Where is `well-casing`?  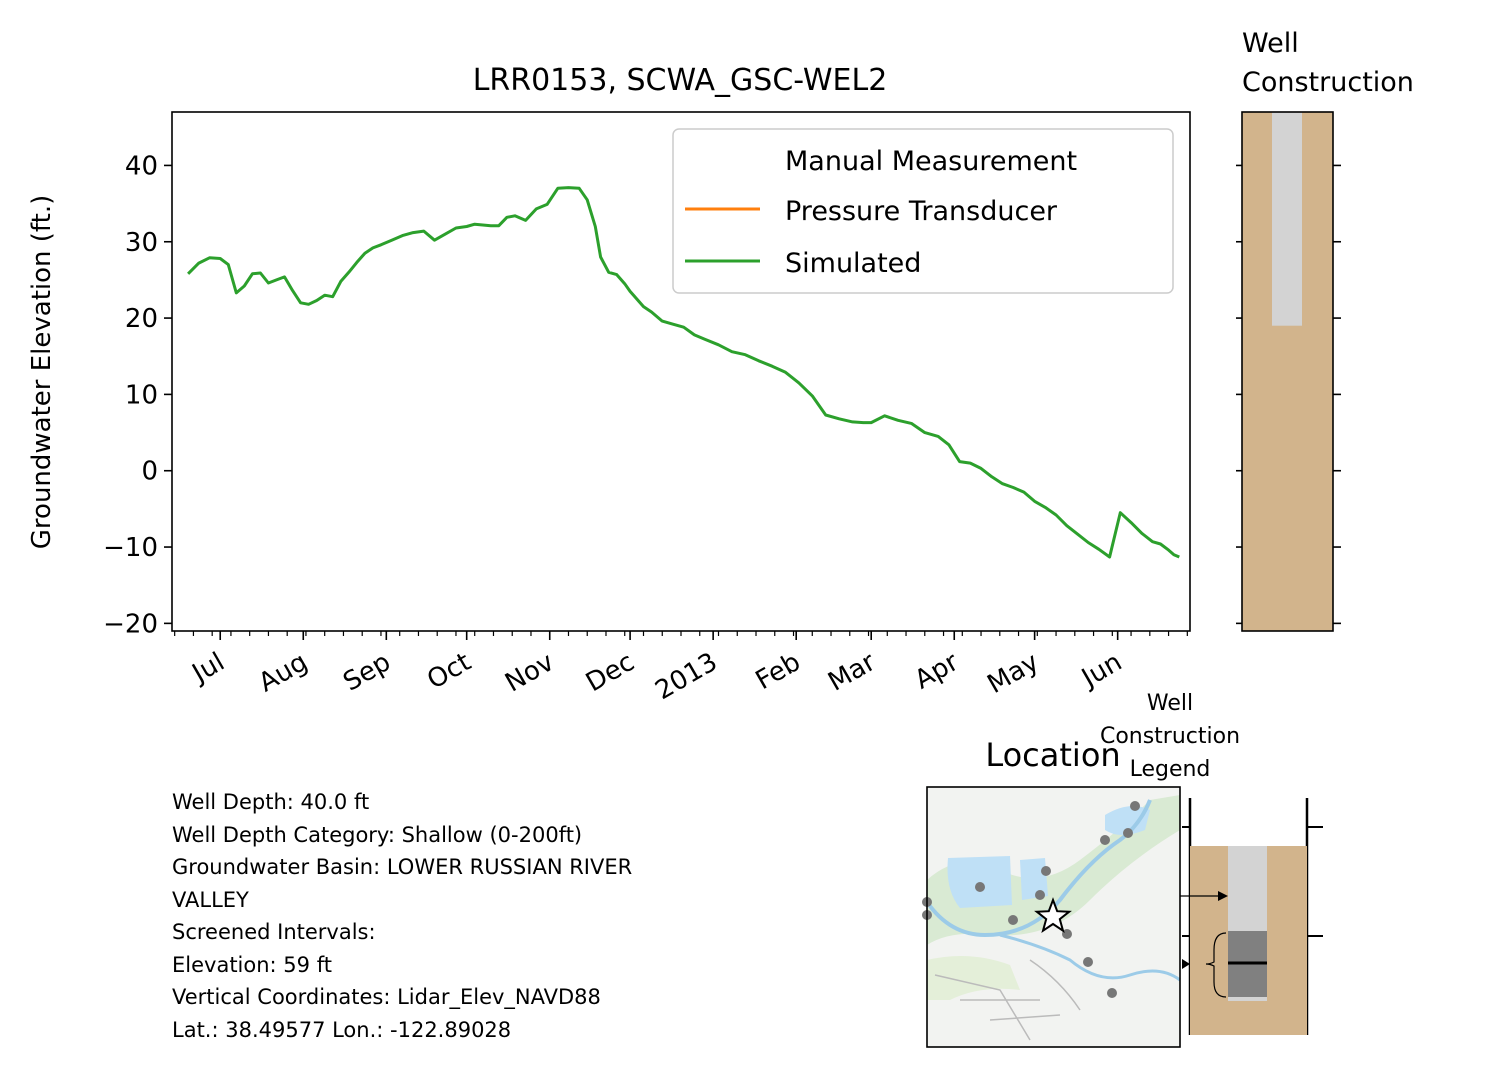
well-casing is located at coordinates (1287, 219).